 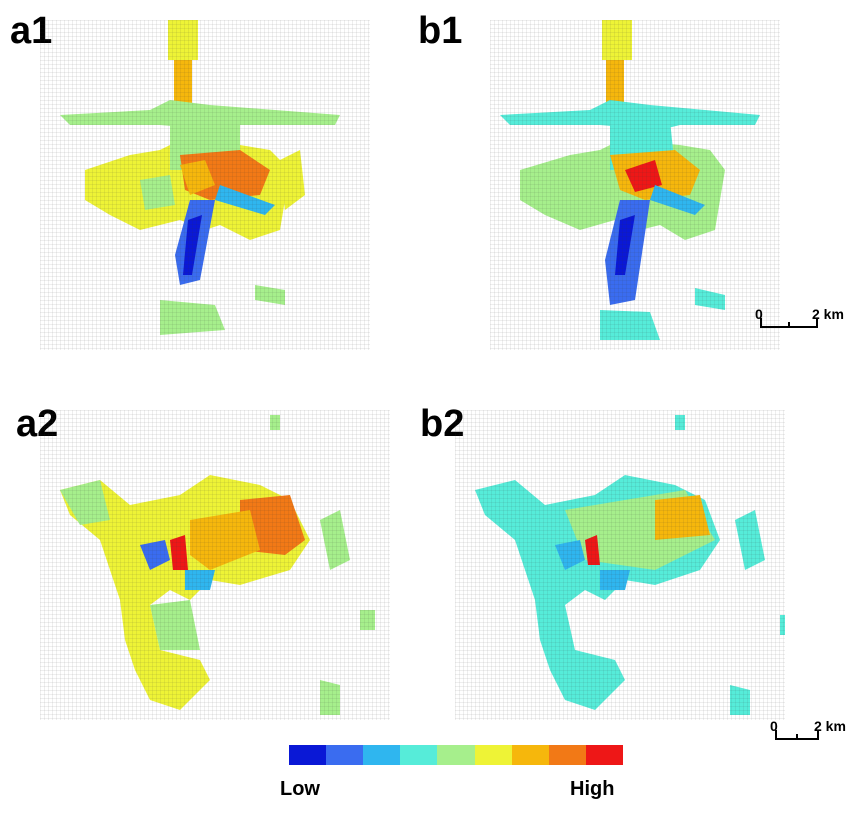 I want to click on urban-area-b2, so click(x=620, y=565).